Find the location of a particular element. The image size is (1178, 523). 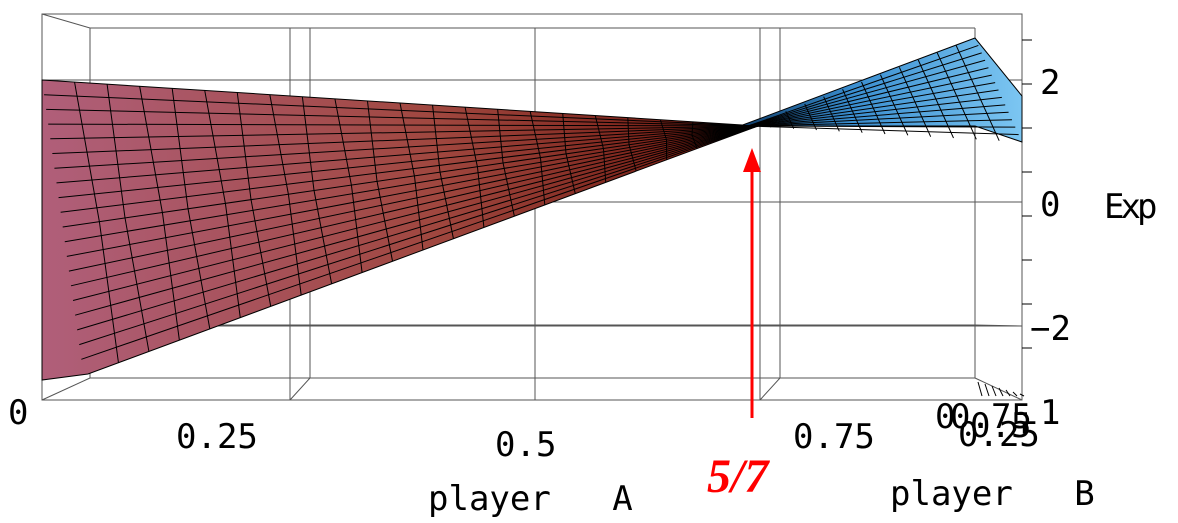

y-tick-2: 0.5 is located at coordinates (1000, 426).